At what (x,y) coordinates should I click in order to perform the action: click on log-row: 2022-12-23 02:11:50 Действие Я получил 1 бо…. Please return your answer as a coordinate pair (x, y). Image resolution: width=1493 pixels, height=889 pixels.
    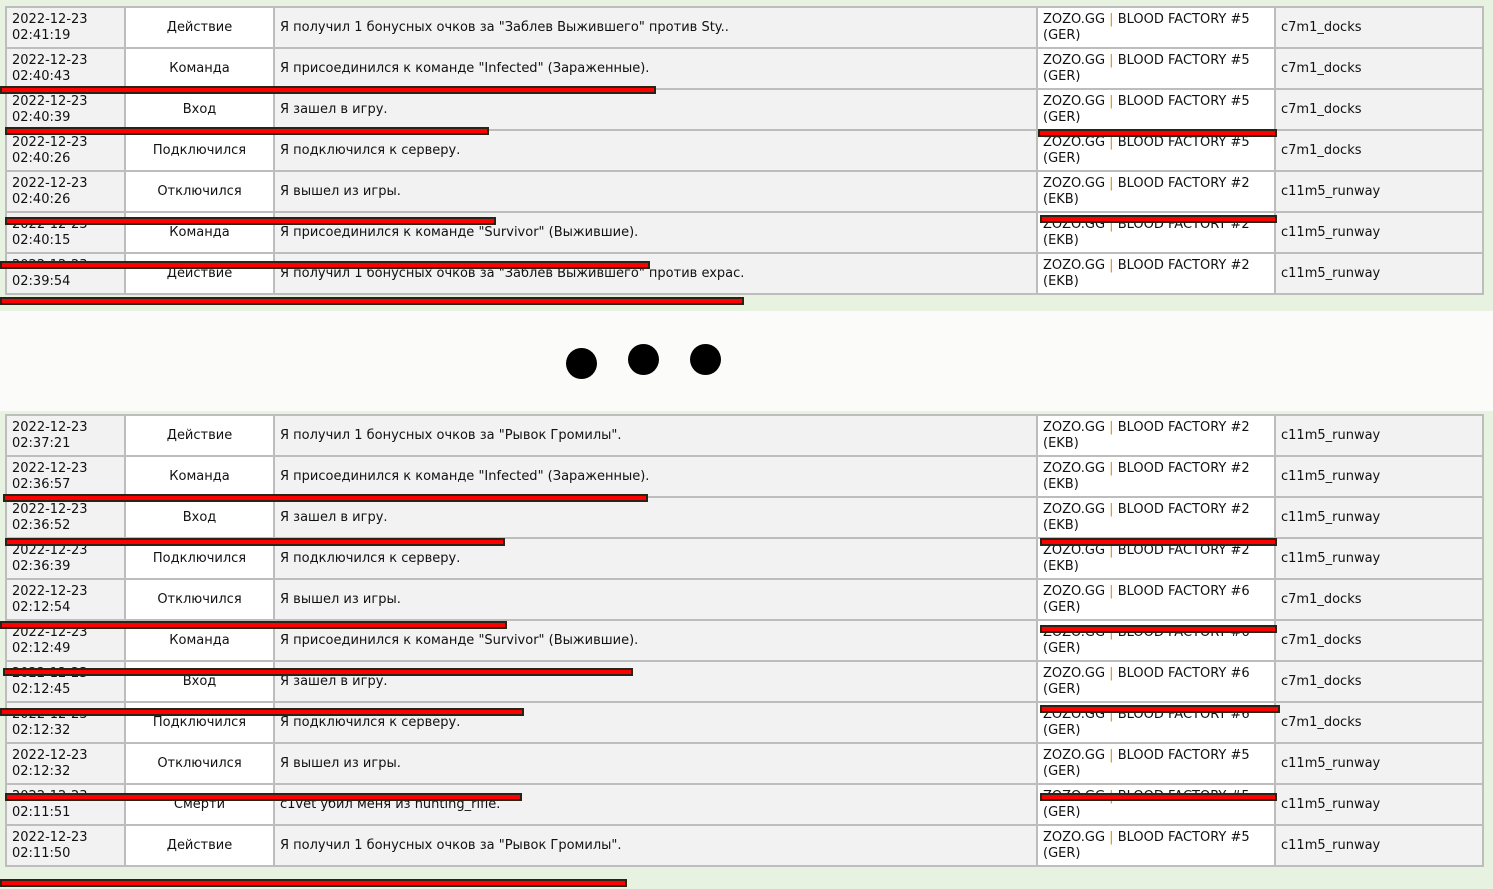
    Looking at the image, I should click on (744, 845).